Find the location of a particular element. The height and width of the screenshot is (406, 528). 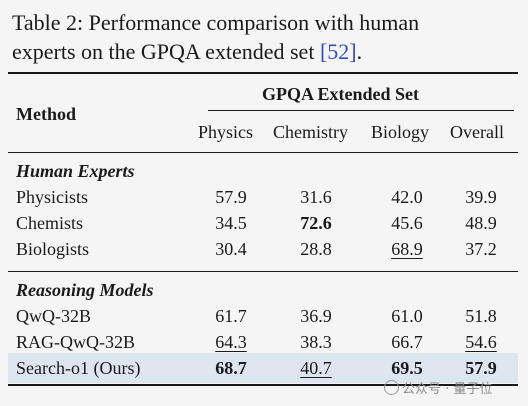

bottom-rule is located at coordinates (263, 385).